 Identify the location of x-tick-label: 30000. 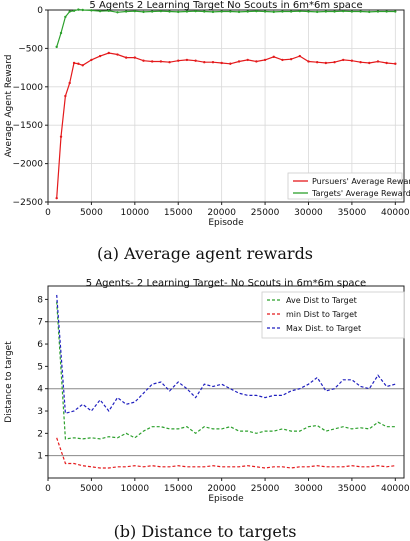
(308, 489).